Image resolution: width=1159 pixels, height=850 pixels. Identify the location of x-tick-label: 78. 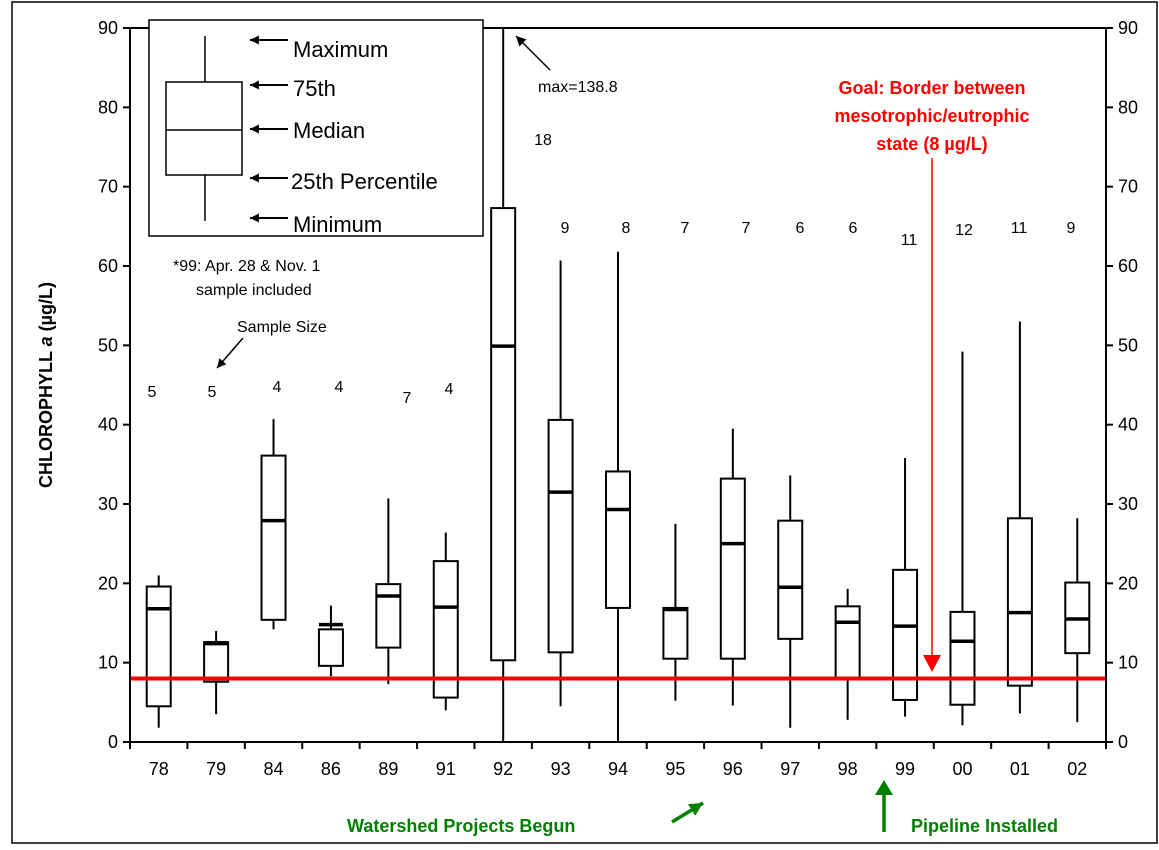
(159, 769).